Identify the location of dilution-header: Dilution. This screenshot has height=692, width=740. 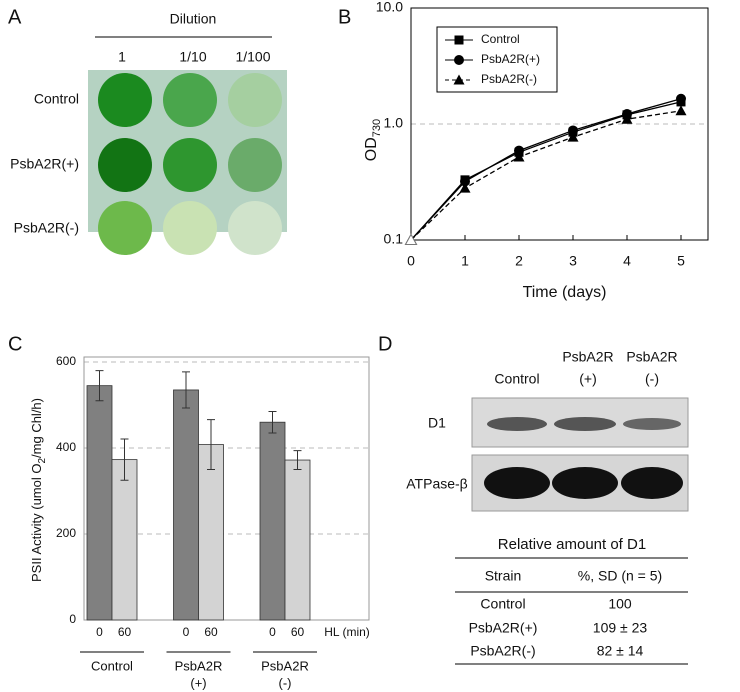
(193, 19).